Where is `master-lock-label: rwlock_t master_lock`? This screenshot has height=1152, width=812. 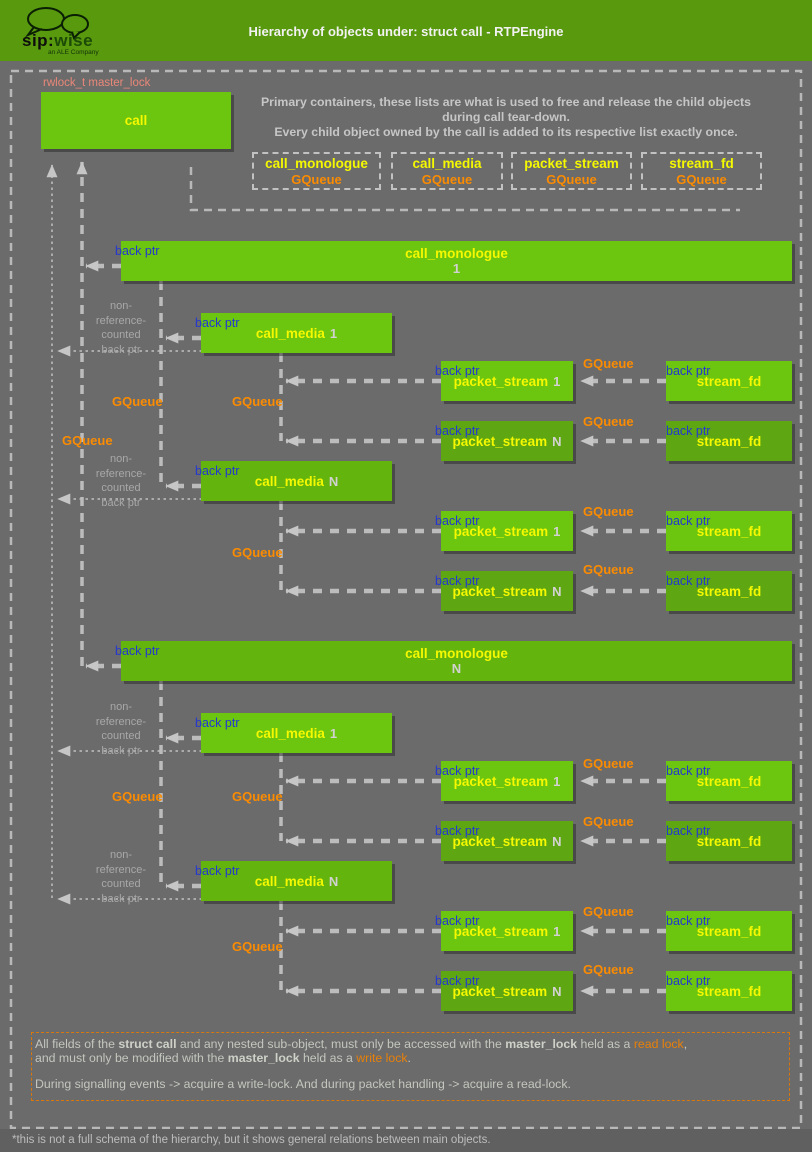
master-lock-label: rwlock_t master_lock is located at coordinates (97, 83).